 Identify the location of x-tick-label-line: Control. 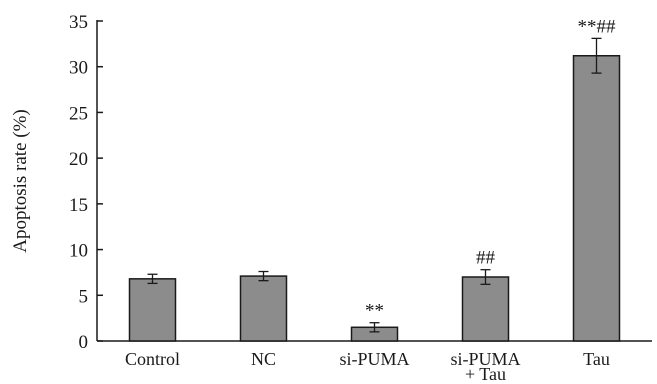
(152, 359).